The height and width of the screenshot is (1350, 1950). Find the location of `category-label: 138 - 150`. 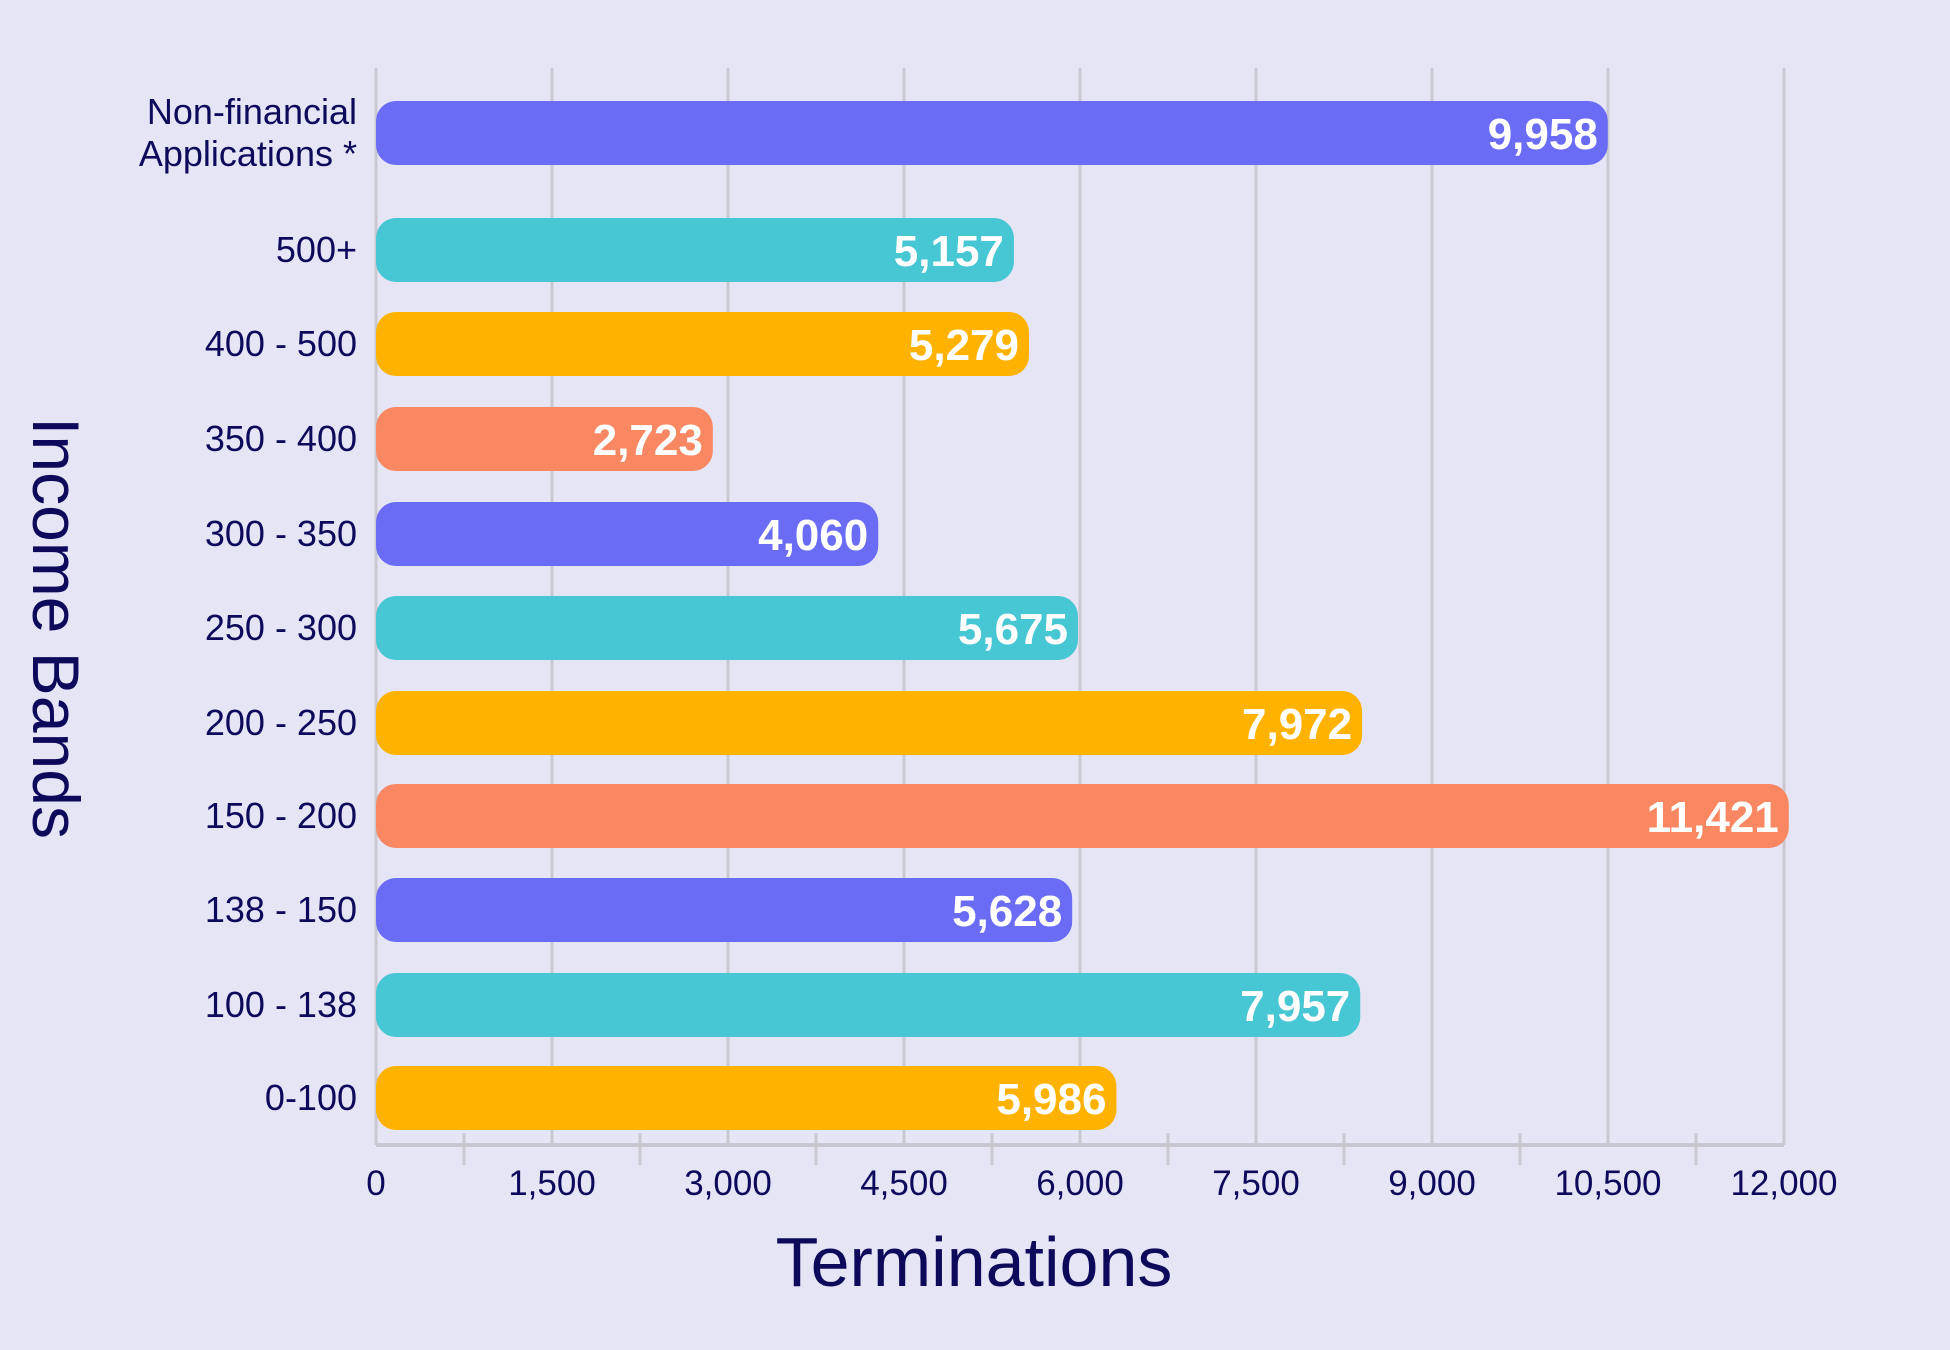

category-label: 138 - 150 is located at coordinates (280, 909).